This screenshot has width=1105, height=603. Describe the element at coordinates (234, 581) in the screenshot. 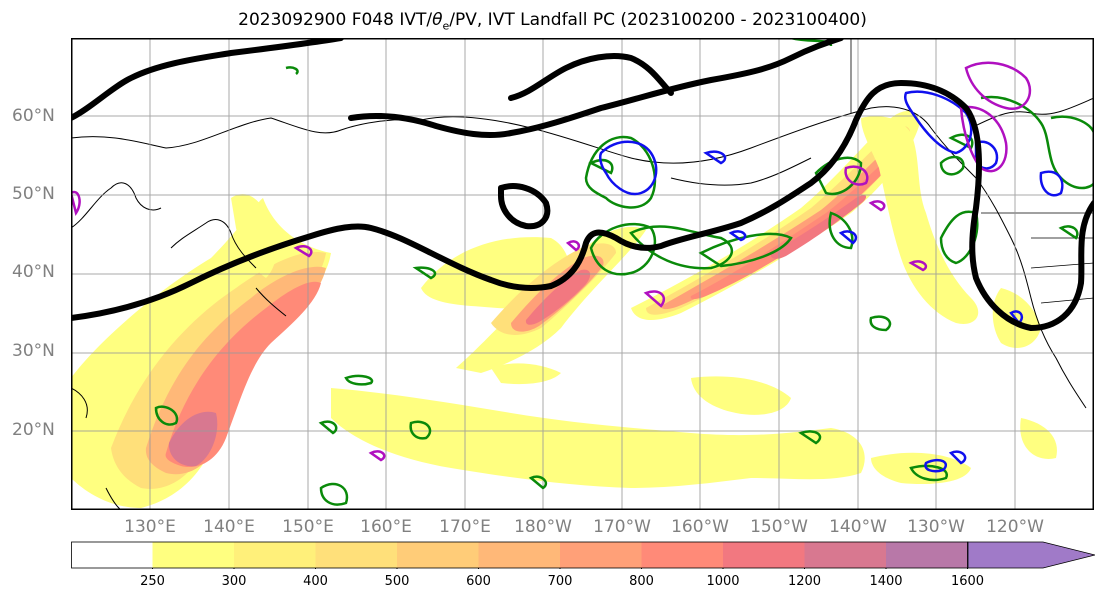

I see `colorbar-tick-label: 300` at that location.